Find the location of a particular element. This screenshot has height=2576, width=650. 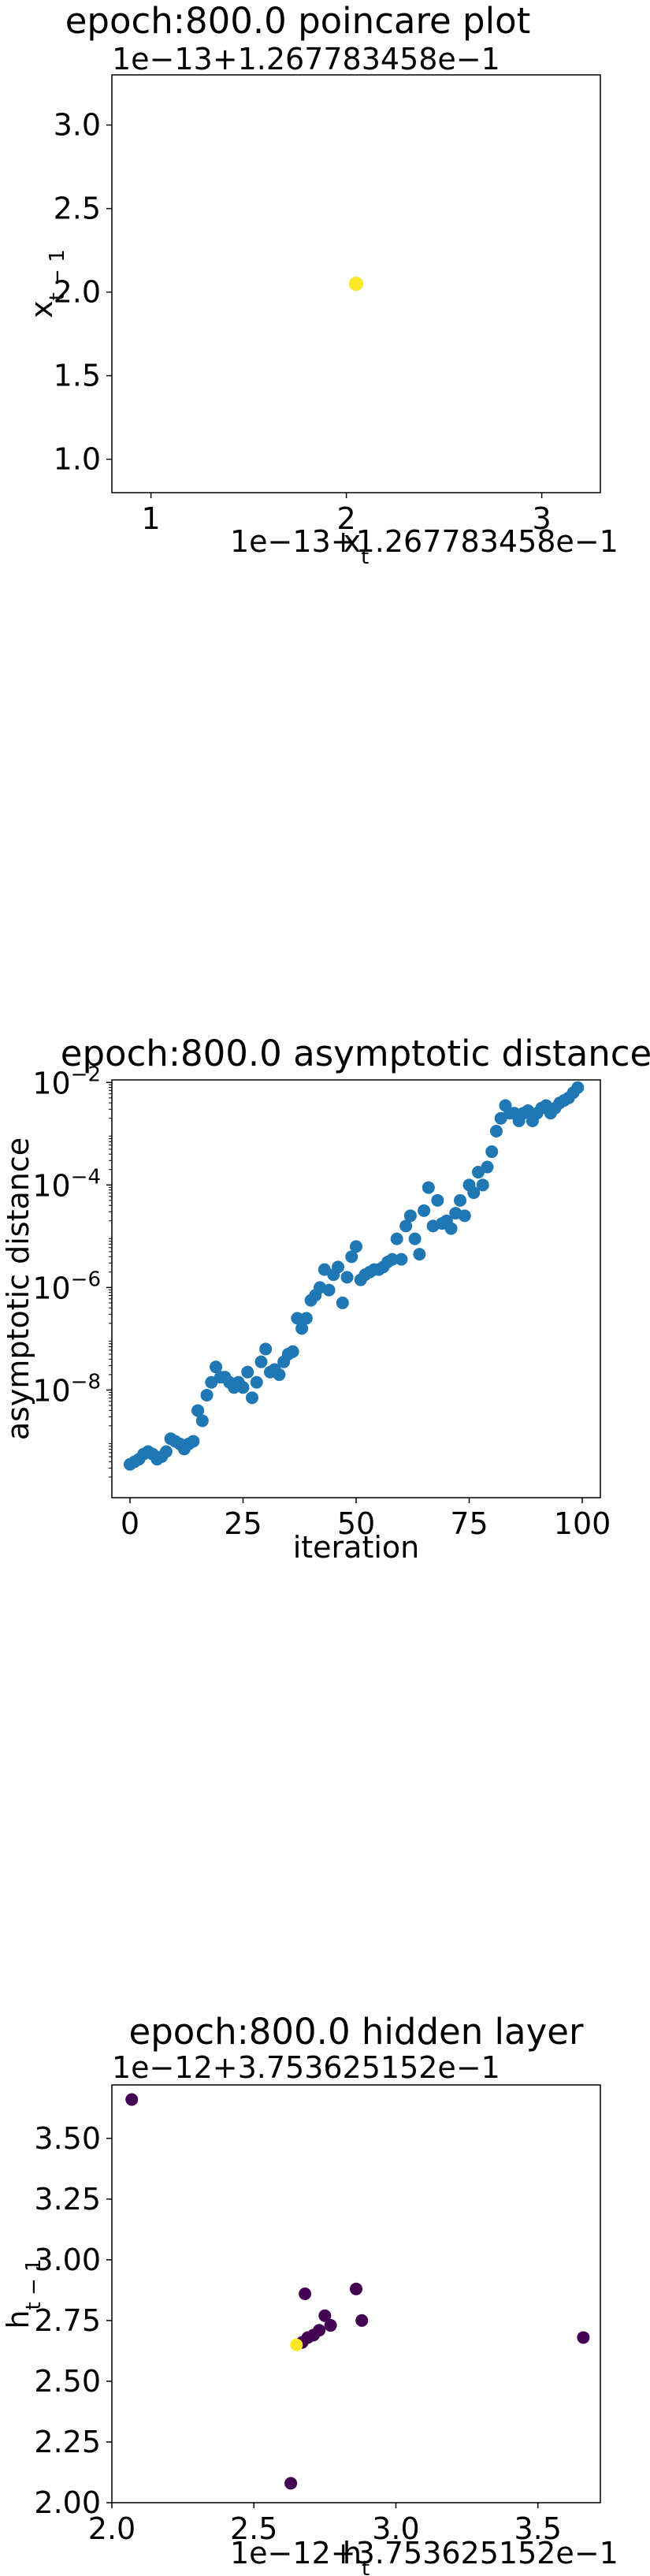

hidden-points is located at coordinates (357, 2291).